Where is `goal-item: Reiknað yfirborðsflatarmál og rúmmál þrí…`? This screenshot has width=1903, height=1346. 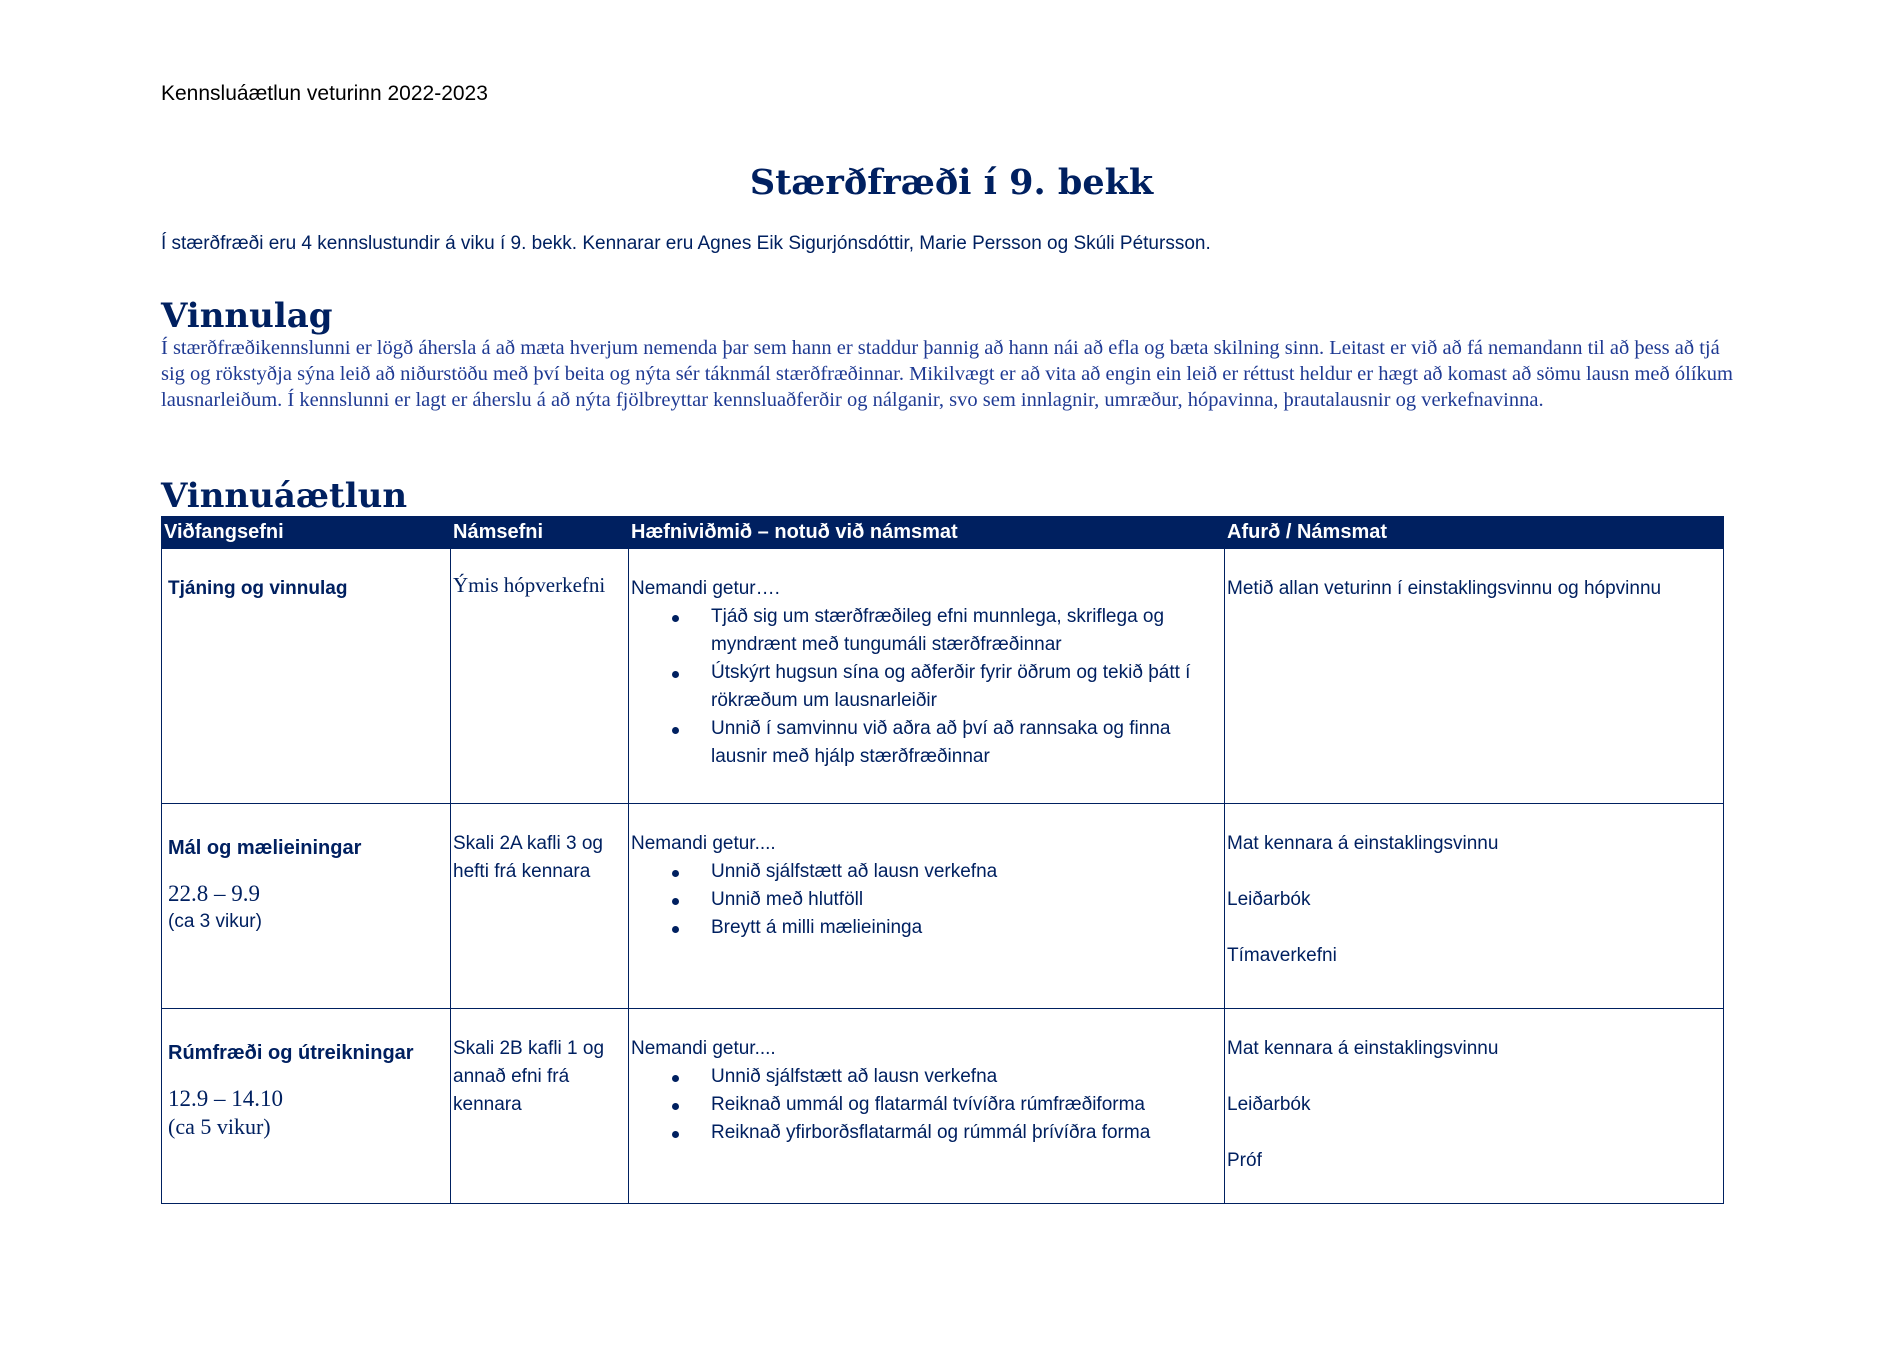 goal-item: Reiknað yfirborðsflatarmál og rúmmál þrí… is located at coordinates (926, 1133).